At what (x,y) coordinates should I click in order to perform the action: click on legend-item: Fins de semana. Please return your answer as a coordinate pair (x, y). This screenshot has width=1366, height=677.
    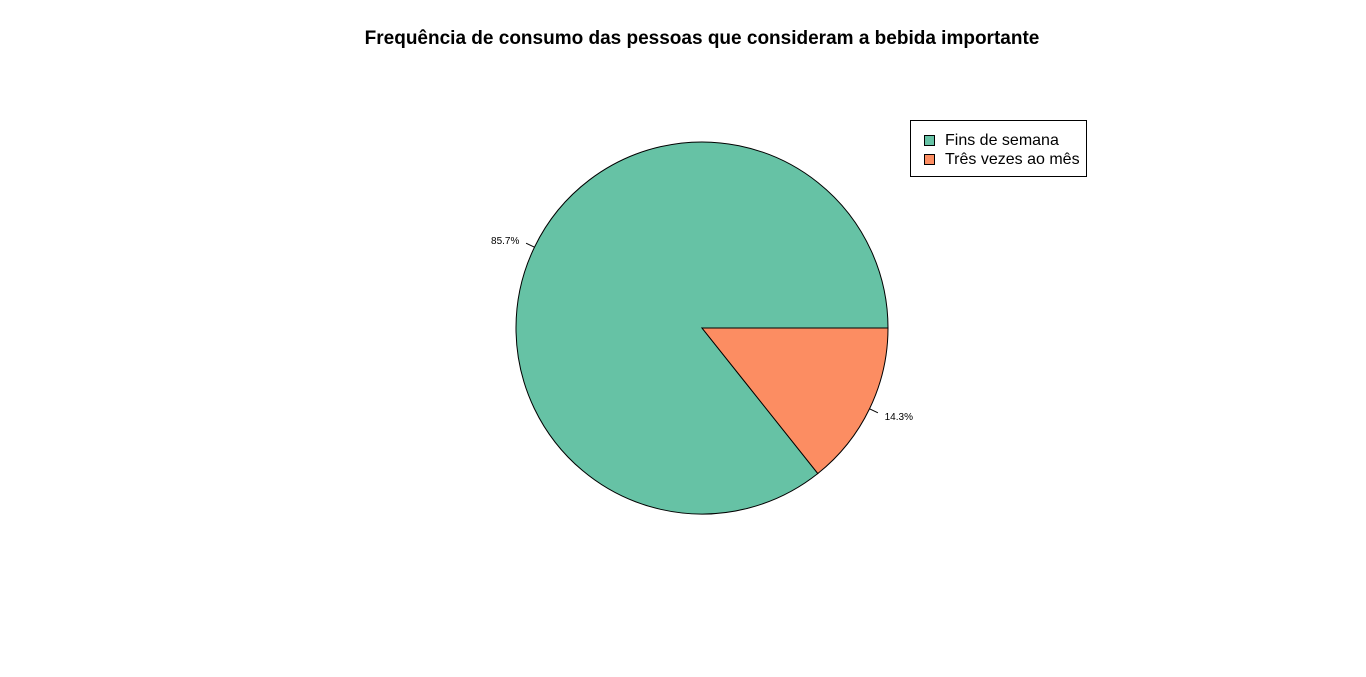
    Looking at the image, I should click on (1005, 140).